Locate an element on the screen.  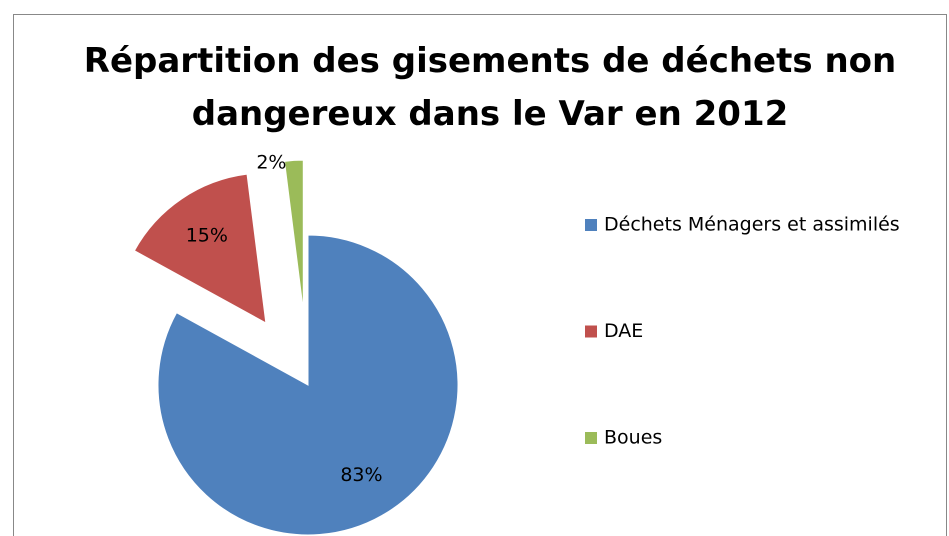
data-label: 83% is located at coordinates (361, 475).